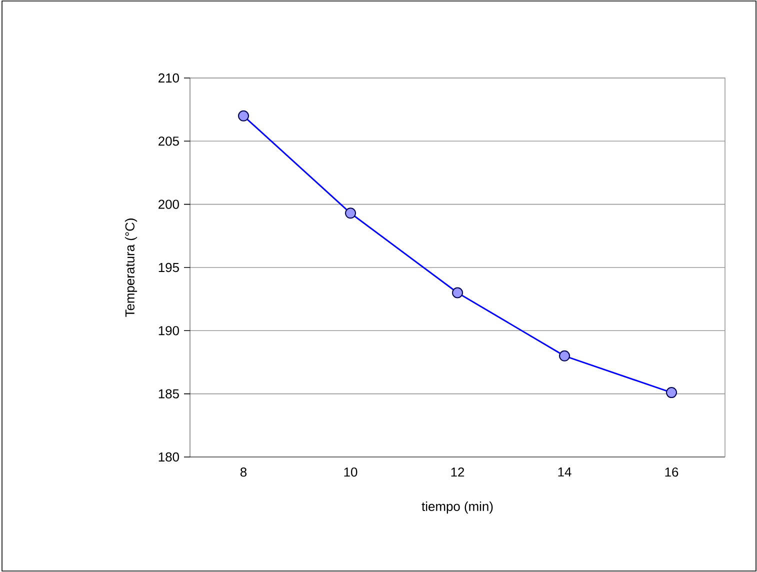 Image resolution: width=757 pixels, height=572 pixels. Describe the element at coordinates (457, 472) in the screenshot. I see `x-tick-label: 12` at that location.